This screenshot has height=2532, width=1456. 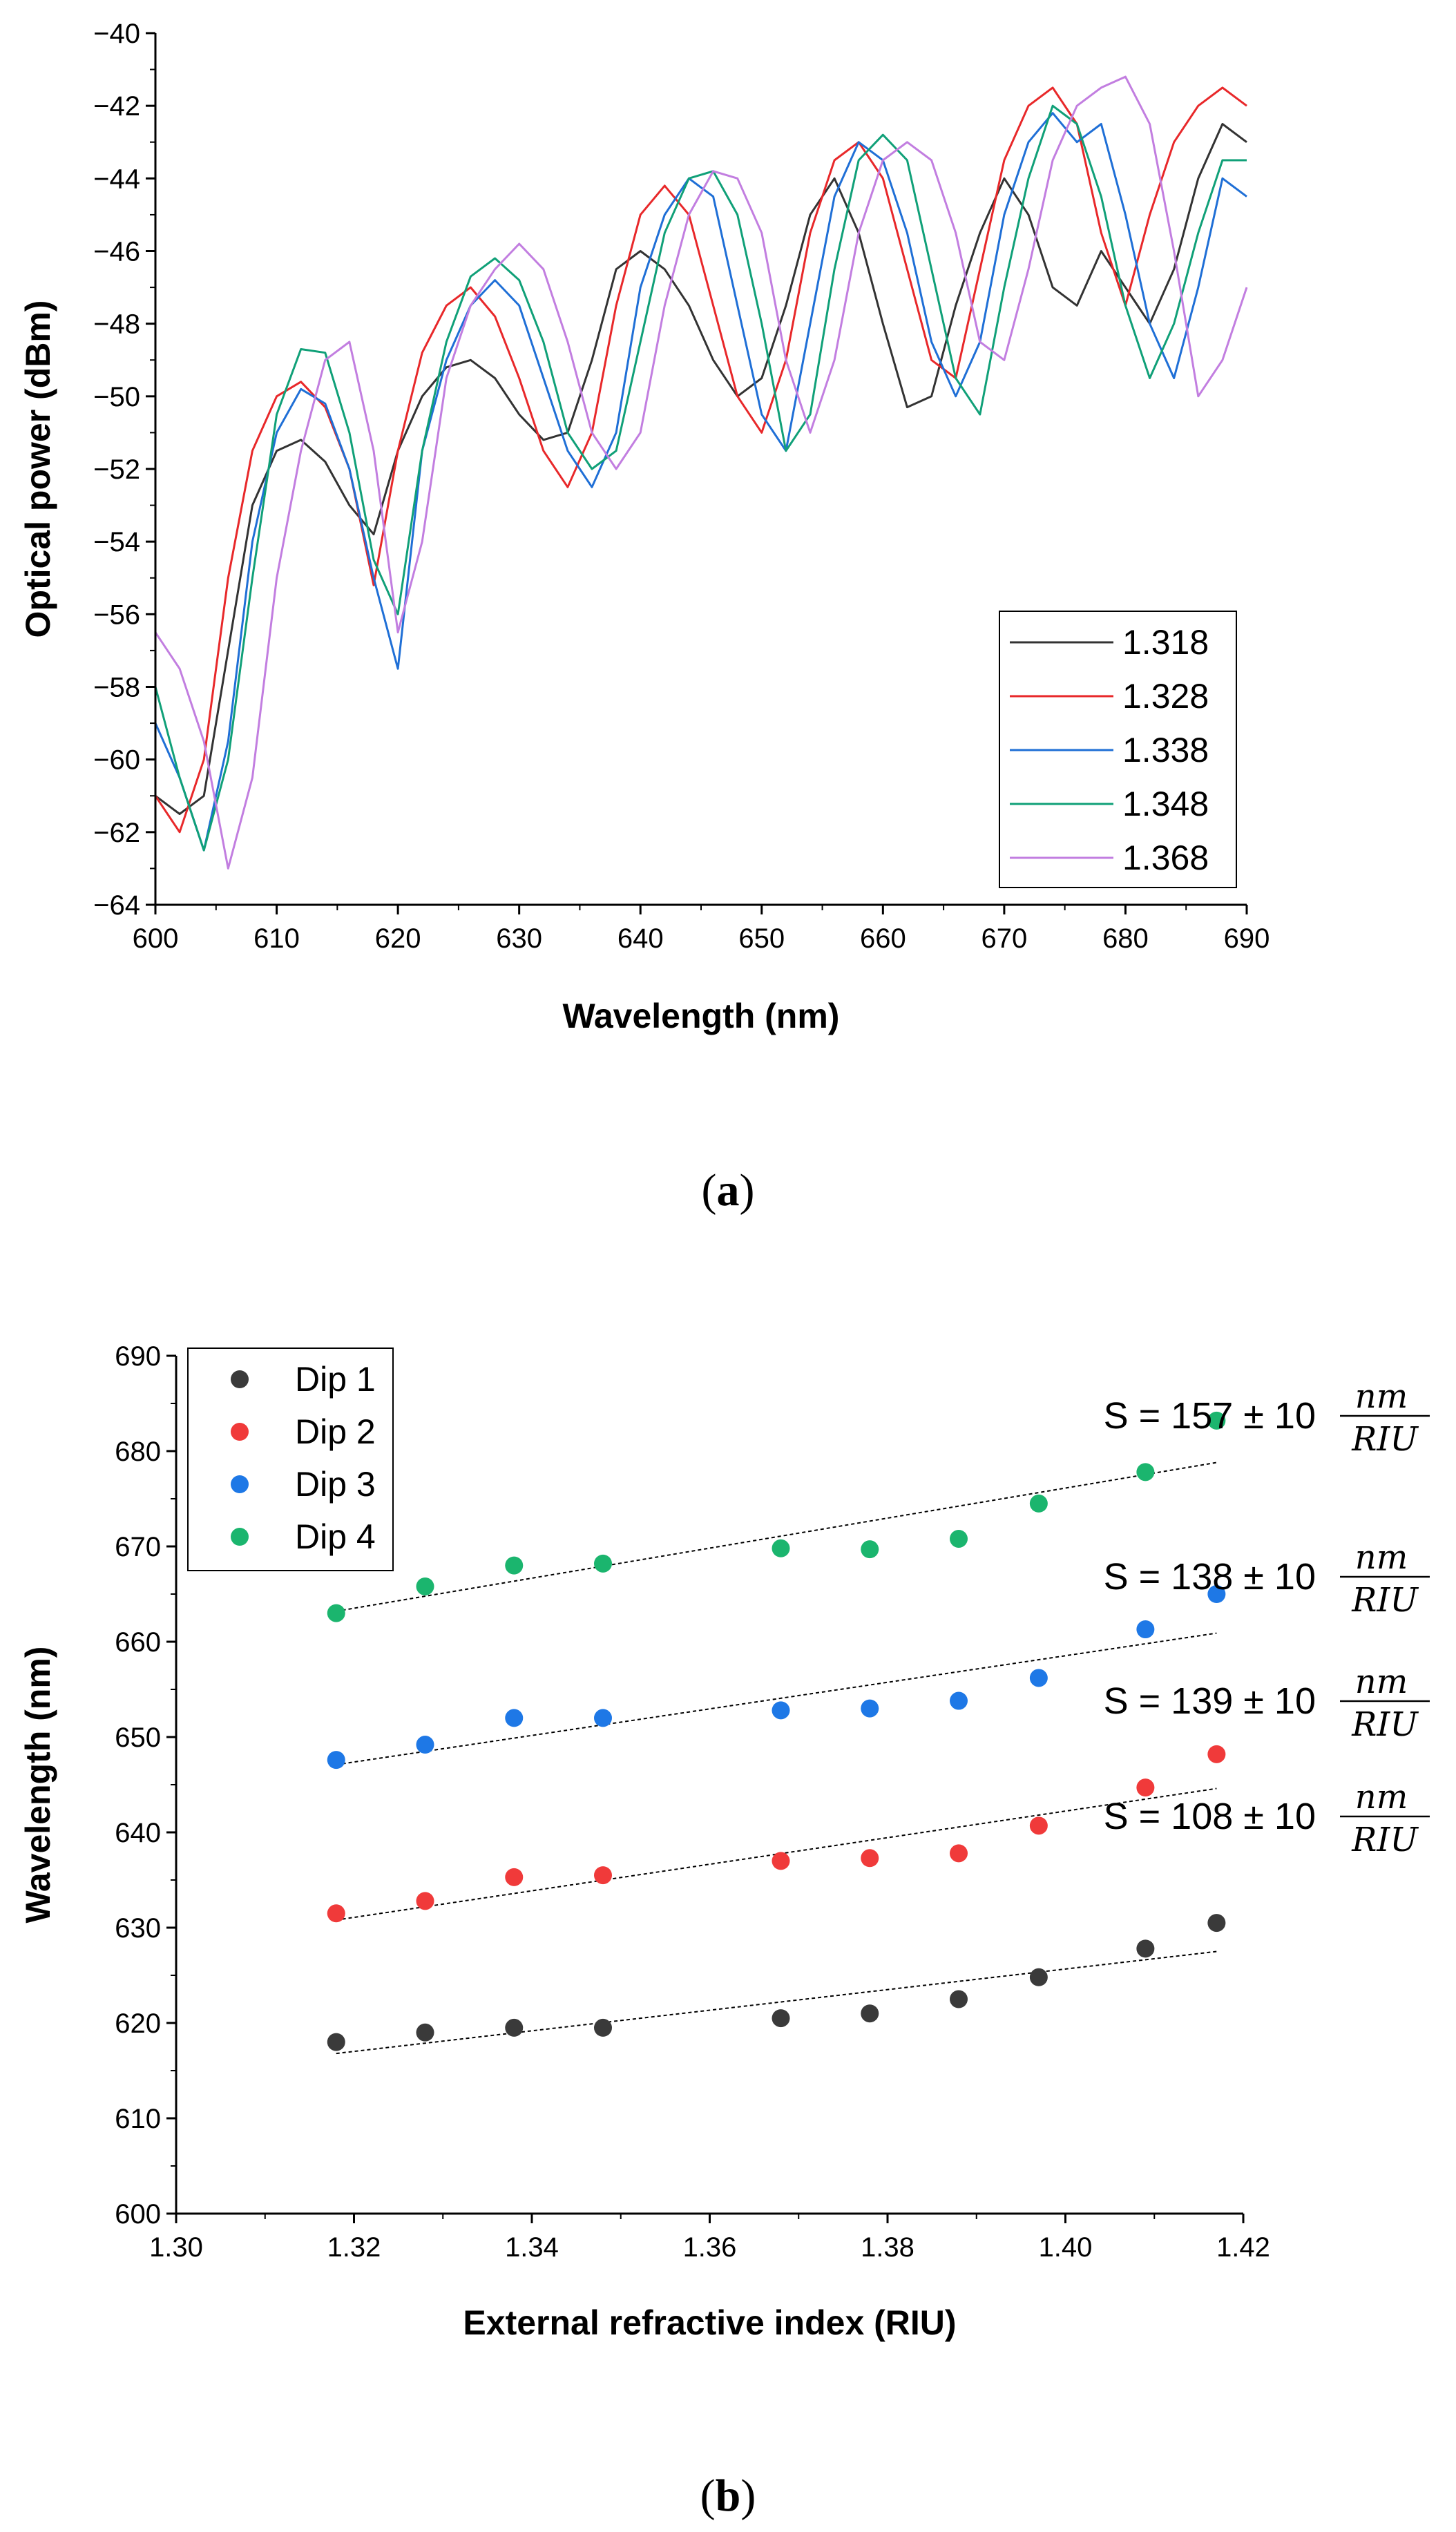 What do you see at coordinates (116, 34) in the screenshot?
I see `y-tick-label: −40` at bounding box center [116, 34].